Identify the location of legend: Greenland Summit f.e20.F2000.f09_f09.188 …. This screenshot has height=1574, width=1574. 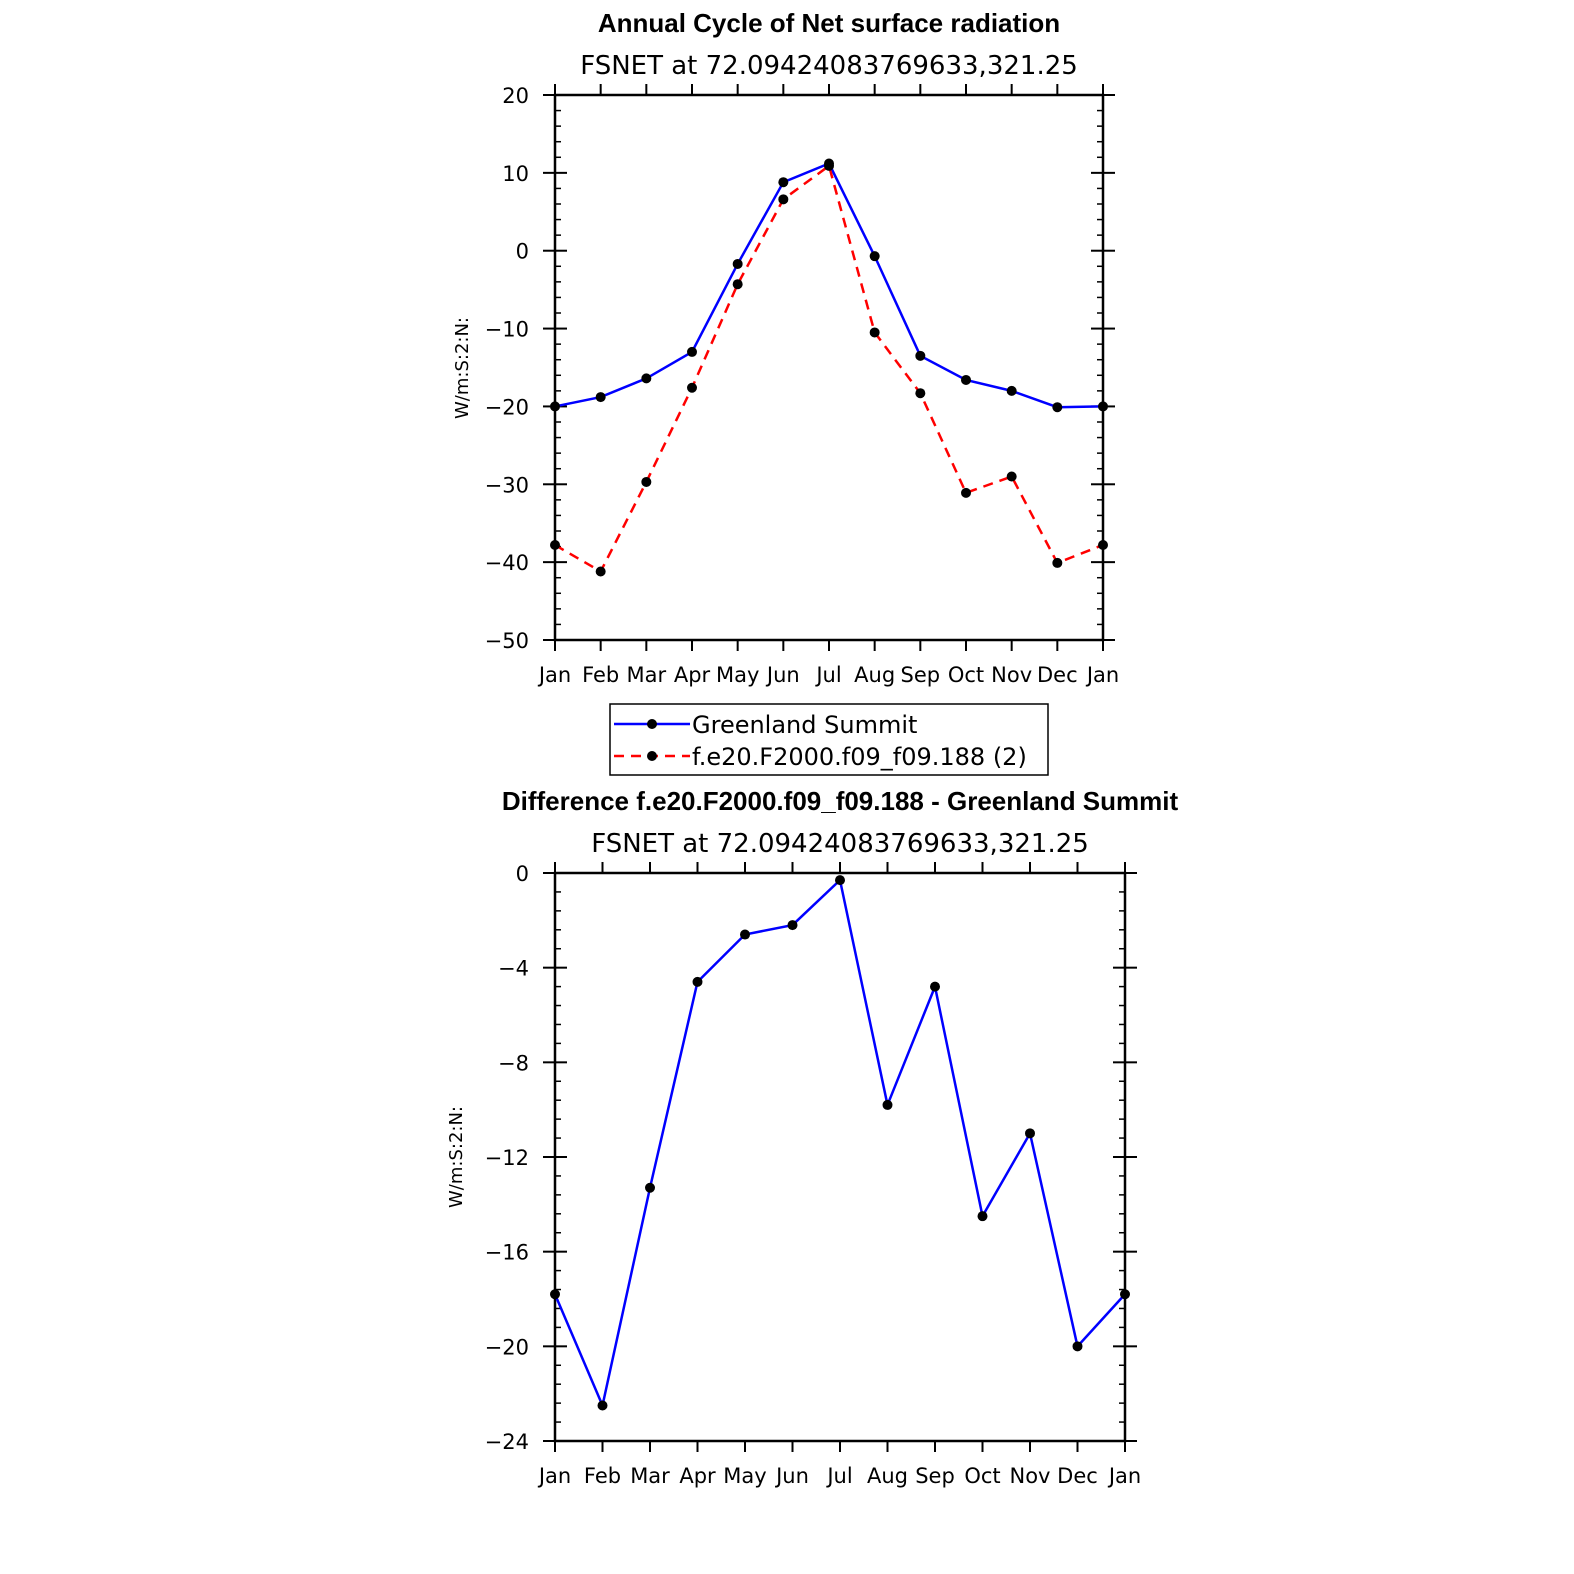
(829, 739).